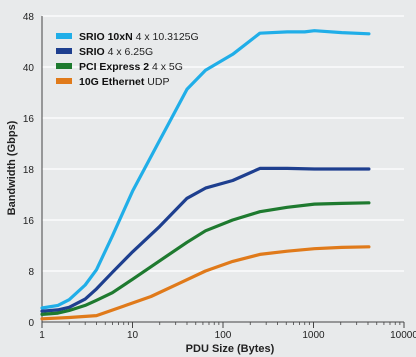  I want to click on legend-series-name: SRIO 10xN, so click(106, 37).